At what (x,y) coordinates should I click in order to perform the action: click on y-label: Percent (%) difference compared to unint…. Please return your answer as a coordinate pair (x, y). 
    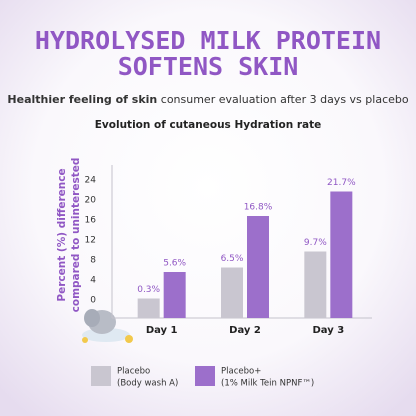
    Looking at the image, I should click on (69, 235).